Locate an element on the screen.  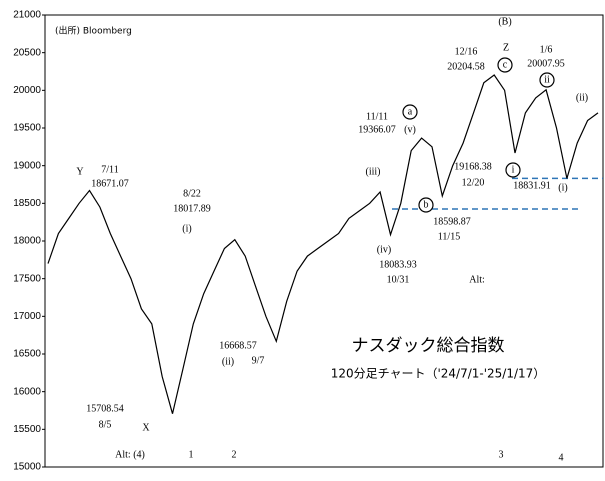
annotation: b is located at coordinates (426, 204).